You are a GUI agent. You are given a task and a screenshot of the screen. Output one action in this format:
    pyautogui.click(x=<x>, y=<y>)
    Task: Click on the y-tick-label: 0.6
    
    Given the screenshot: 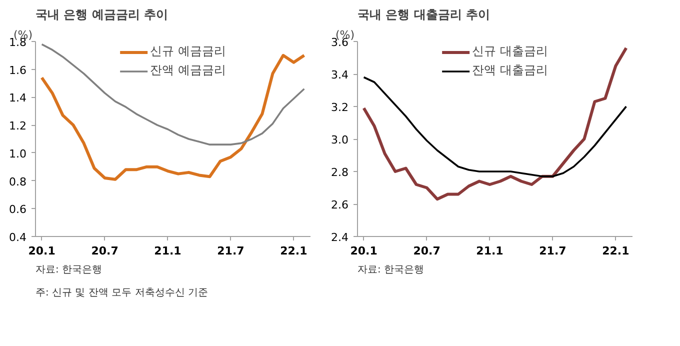 What is the action you would take?
    pyautogui.click(x=18, y=209)
    